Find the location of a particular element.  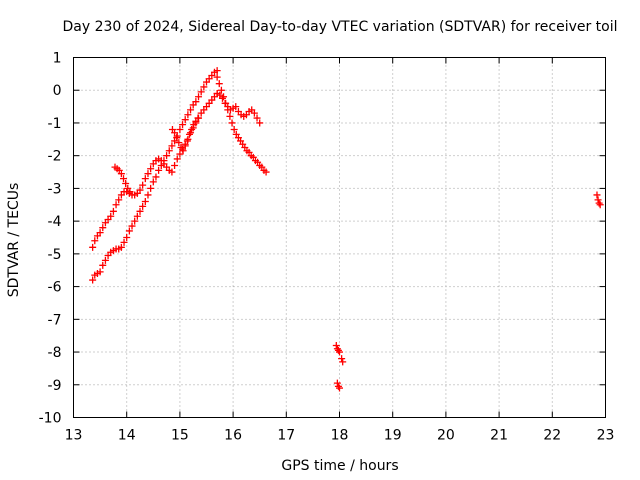

y-axis-label: SDTVAR / TECUs is located at coordinates (14, 240).